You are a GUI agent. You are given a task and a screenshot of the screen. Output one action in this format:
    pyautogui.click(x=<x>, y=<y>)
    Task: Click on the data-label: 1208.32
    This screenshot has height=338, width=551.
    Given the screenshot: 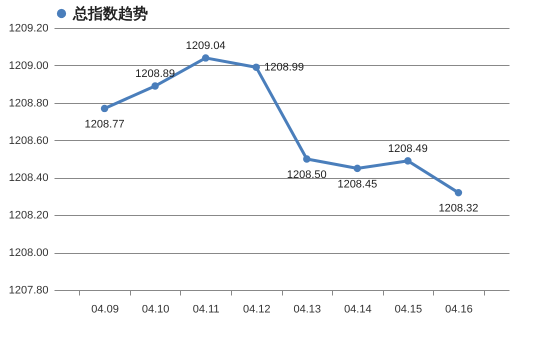 What is the action you would take?
    pyautogui.click(x=458, y=208)
    